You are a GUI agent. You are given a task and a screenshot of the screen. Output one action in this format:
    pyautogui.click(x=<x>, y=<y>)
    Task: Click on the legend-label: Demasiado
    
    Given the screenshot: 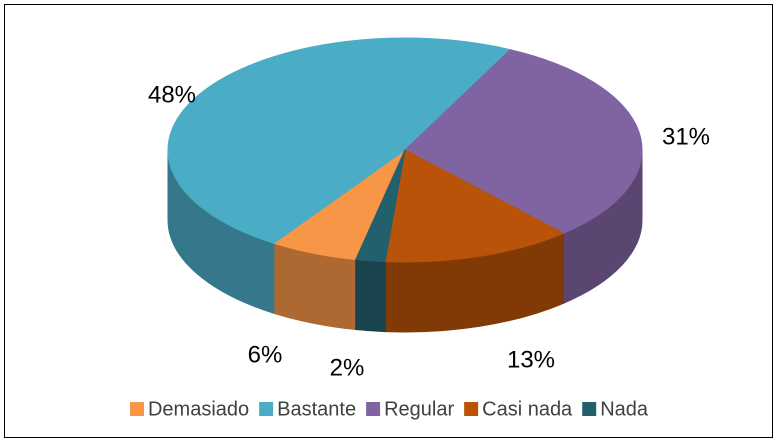 What is the action you would take?
    pyautogui.click(x=198, y=409)
    